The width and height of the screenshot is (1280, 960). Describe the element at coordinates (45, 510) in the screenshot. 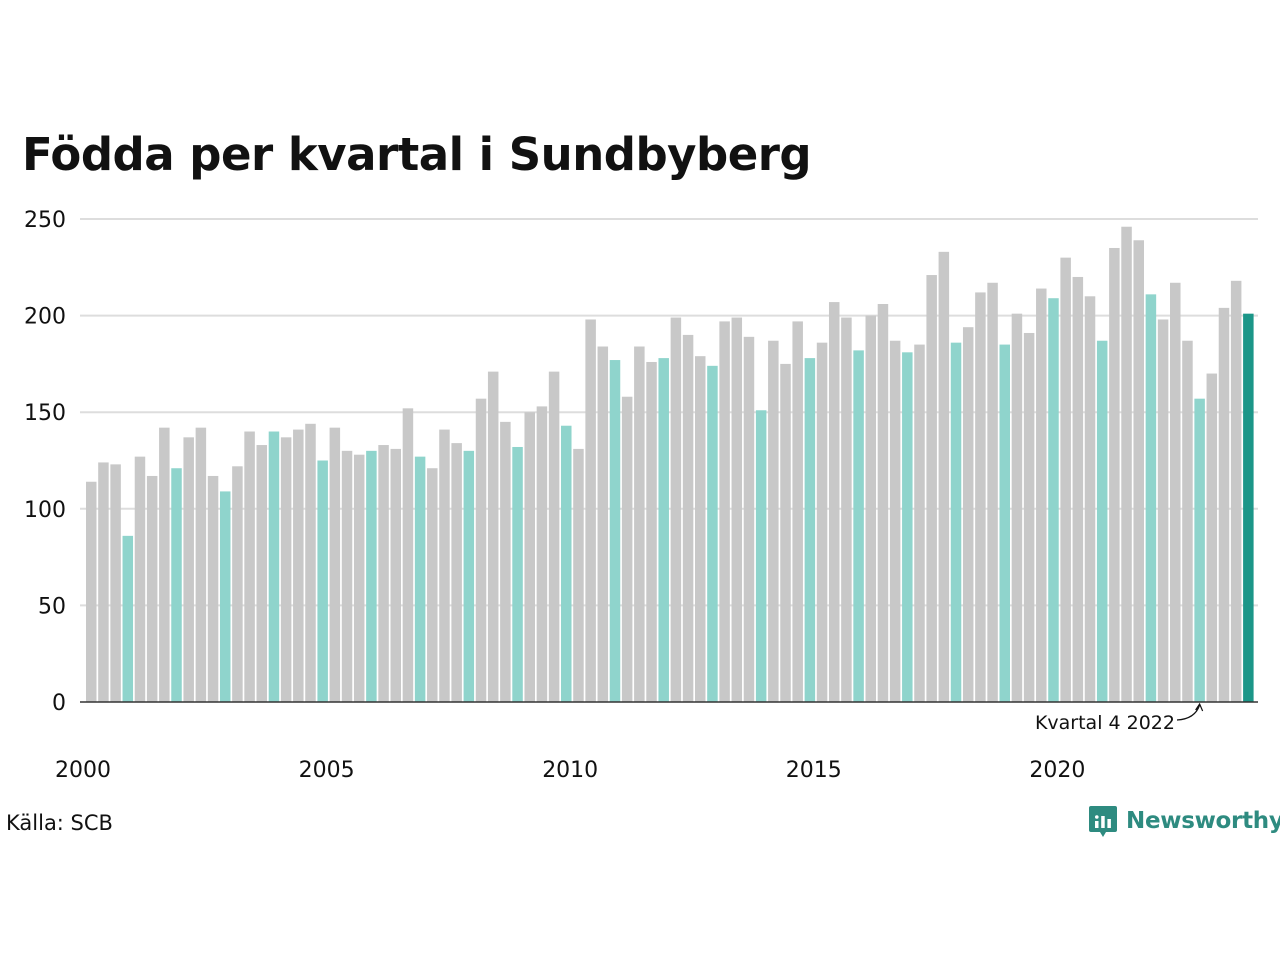

I see `y-tick-label: 100` at that location.